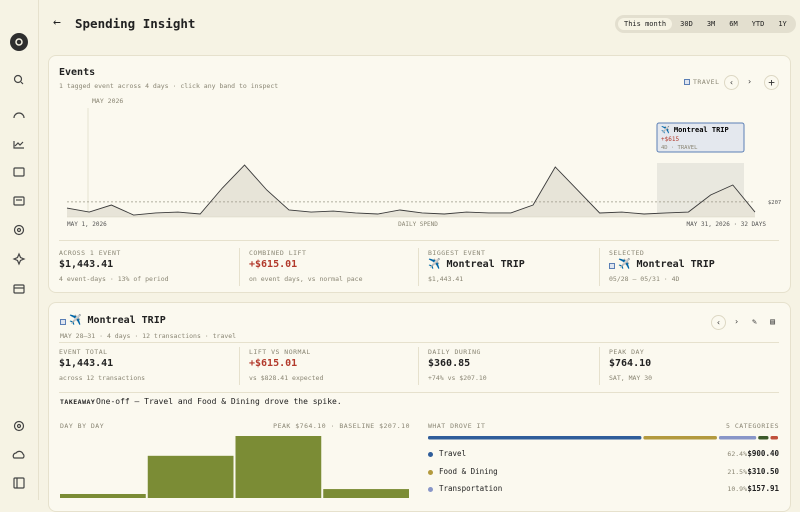  Describe the element at coordinates (87, 224) in the screenshot. I see `start-label: MAY 1, 2026` at that location.